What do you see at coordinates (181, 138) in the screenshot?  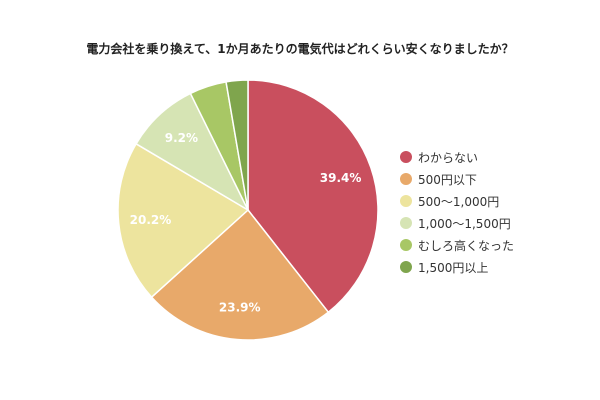 I see `slice-label-4: 9.2%` at bounding box center [181, 138].